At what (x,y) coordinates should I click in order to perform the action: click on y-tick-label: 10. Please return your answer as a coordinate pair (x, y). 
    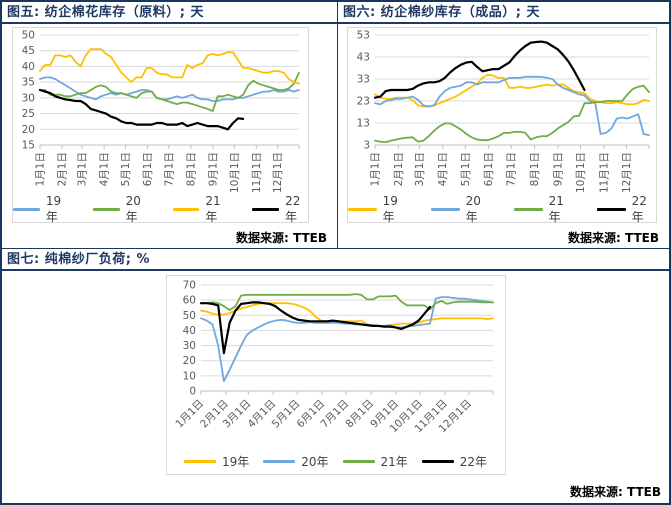
    Looking at the image, I should click on (188, 376).